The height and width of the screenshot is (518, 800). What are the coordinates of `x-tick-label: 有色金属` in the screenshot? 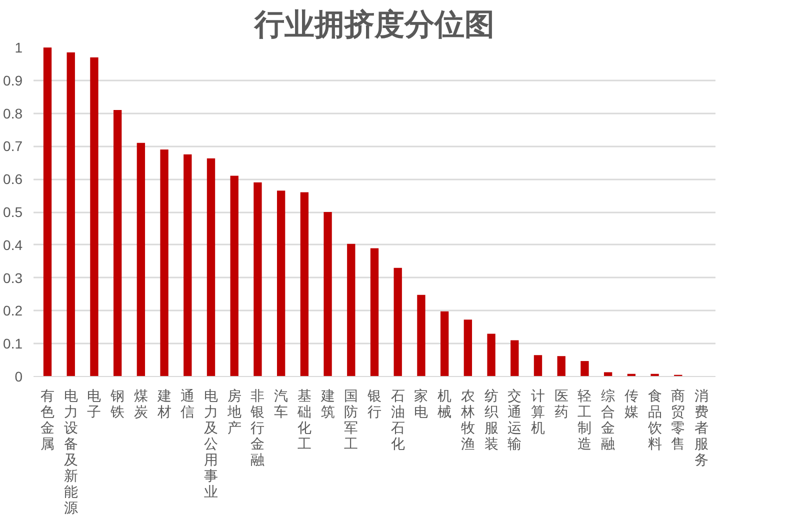 It's located at (47, 420).